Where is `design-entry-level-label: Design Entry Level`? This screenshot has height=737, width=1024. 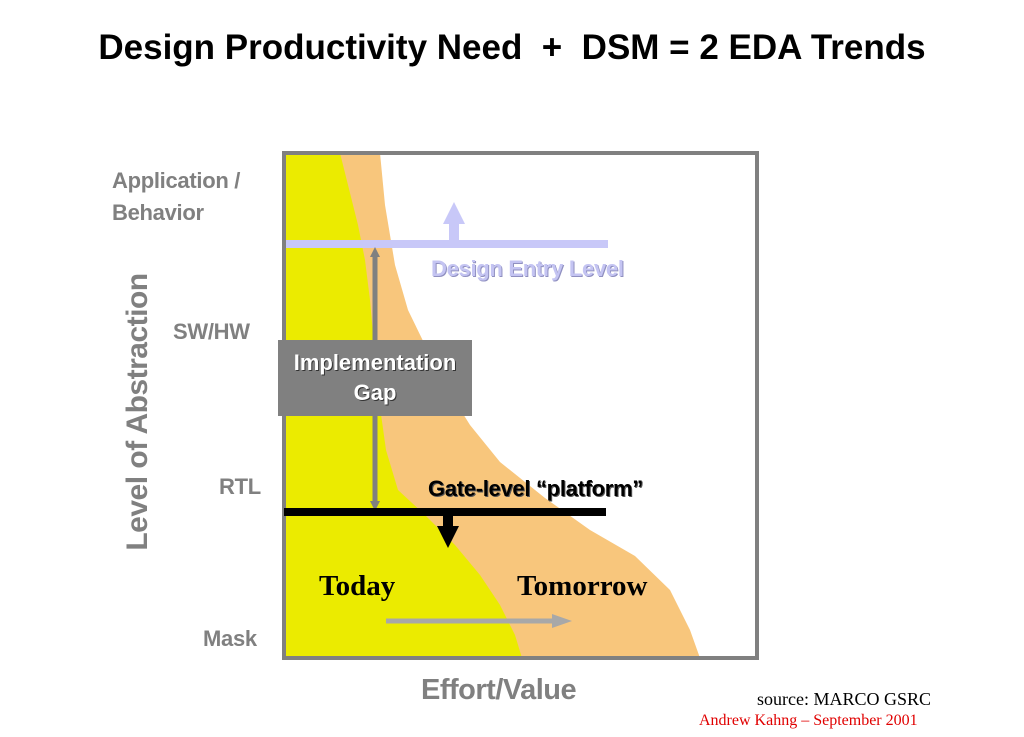 design-entry-level-label: Design Entry Level is located at coordinates (527, 268).